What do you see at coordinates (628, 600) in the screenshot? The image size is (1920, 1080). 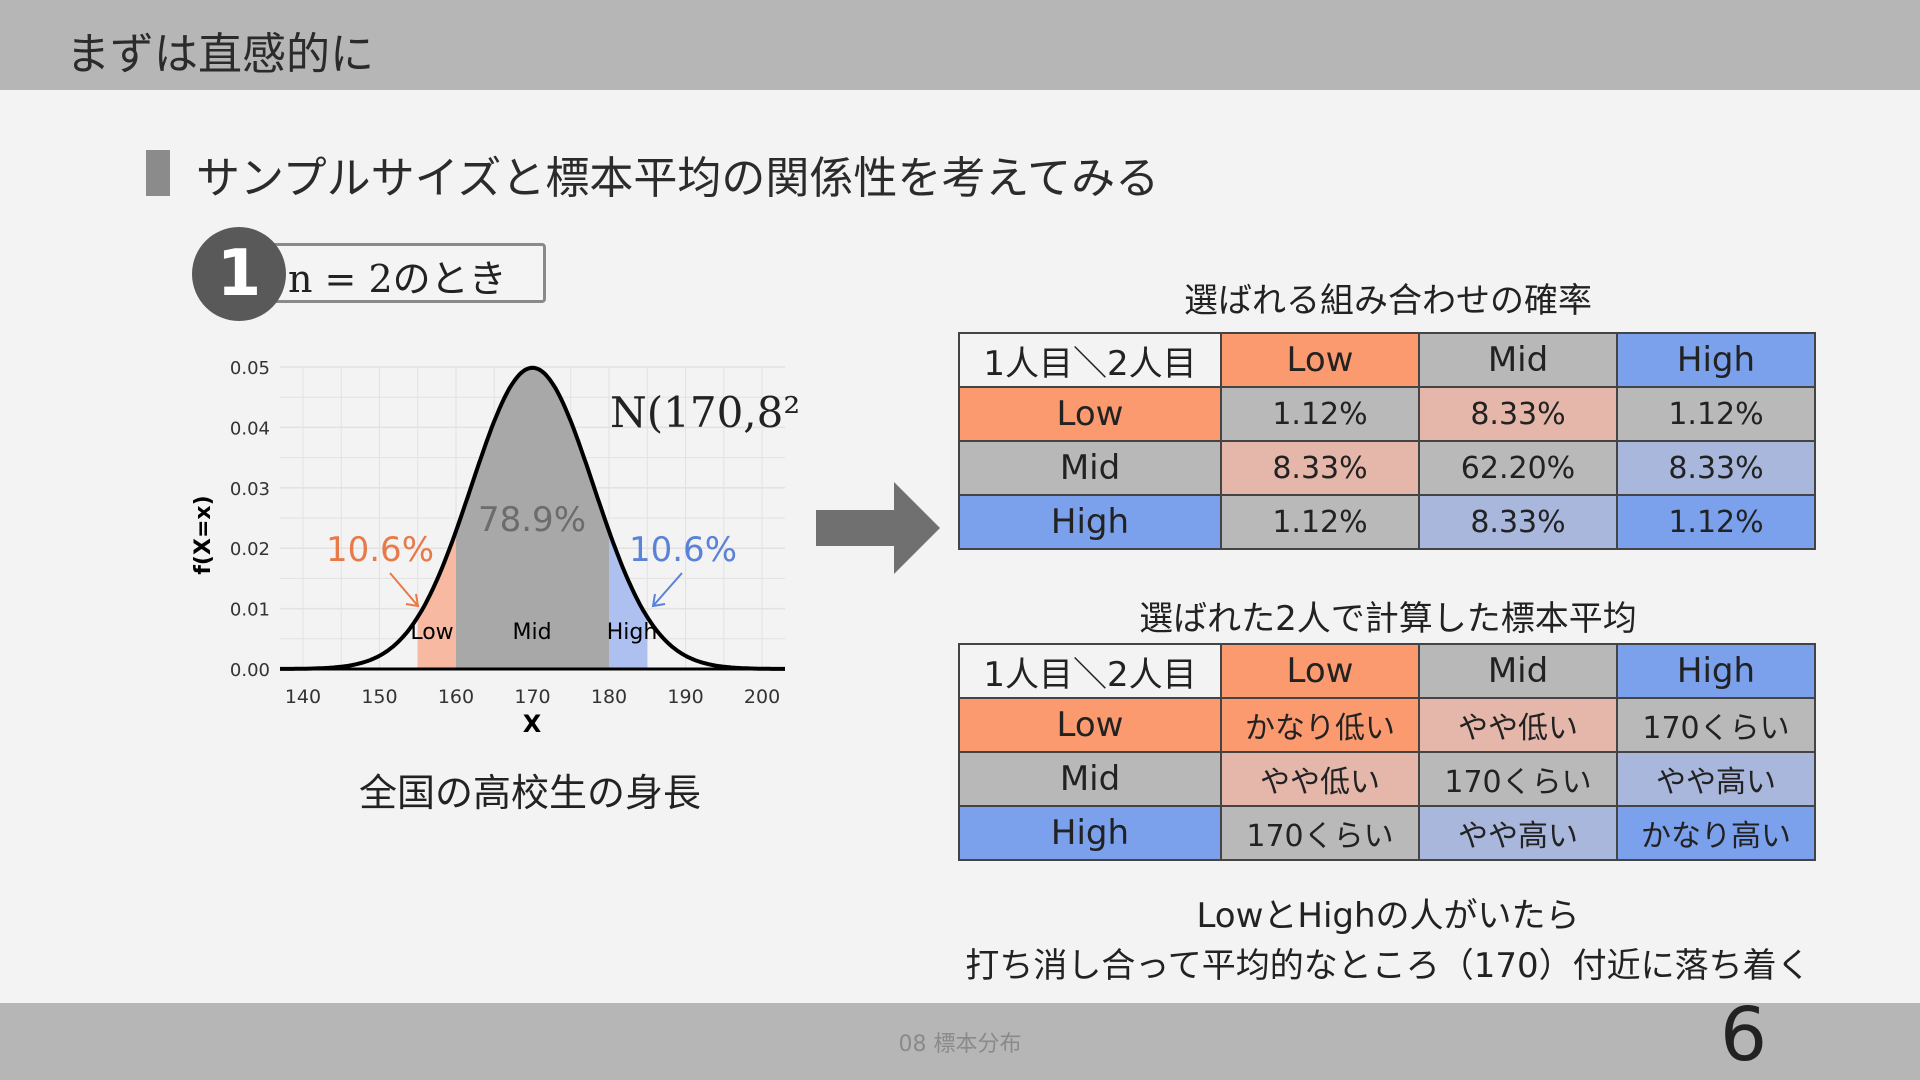 I see `chart-region-high` at bounding box center [628, 600].